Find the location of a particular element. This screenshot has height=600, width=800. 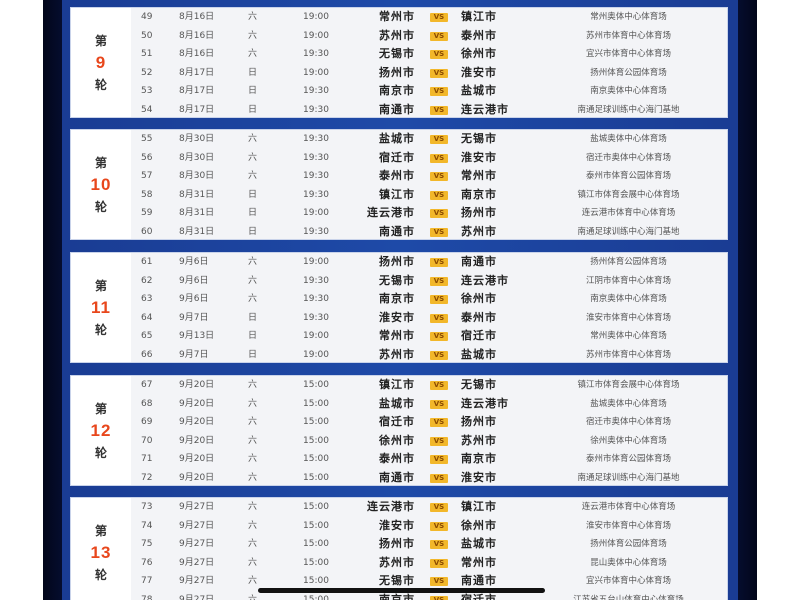

round-label: 第 11 轮 is located at coordinates (101, 307).